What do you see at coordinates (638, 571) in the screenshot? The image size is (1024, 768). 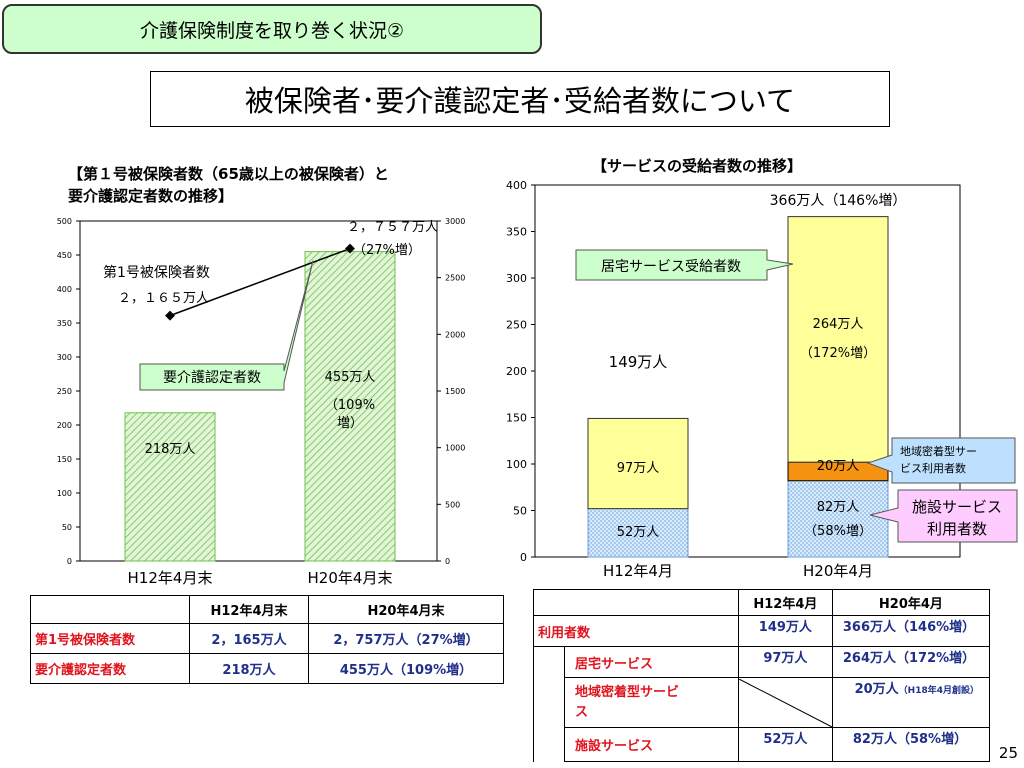 I see `x-tick-label: H12年4月` at bounding box center [638, 571].